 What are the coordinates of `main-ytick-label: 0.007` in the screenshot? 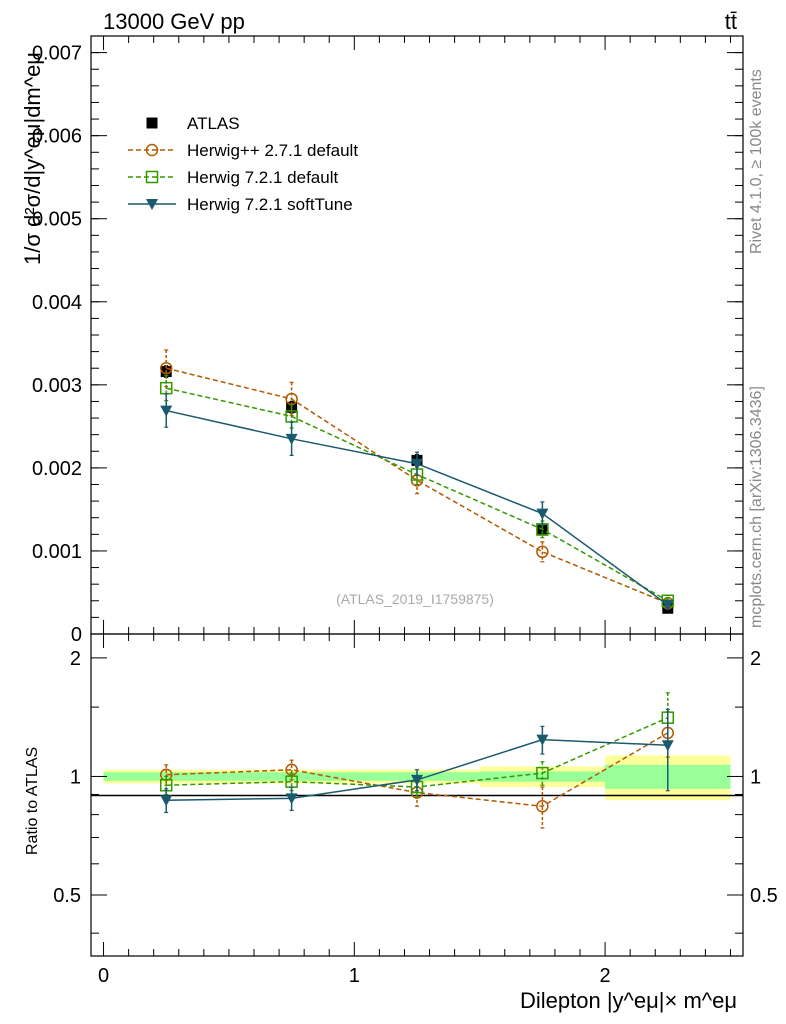 It's located at (57, 54).